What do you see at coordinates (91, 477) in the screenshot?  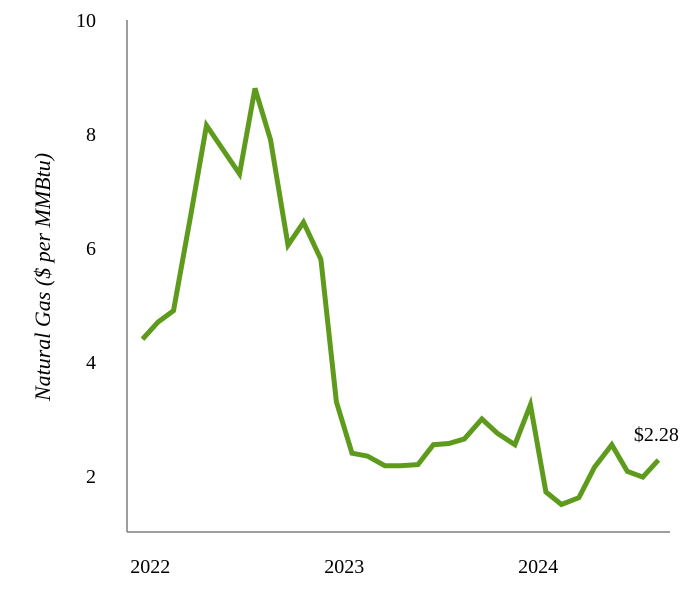 I see `y-tick-label: 2` at bounding box center [91, 477].